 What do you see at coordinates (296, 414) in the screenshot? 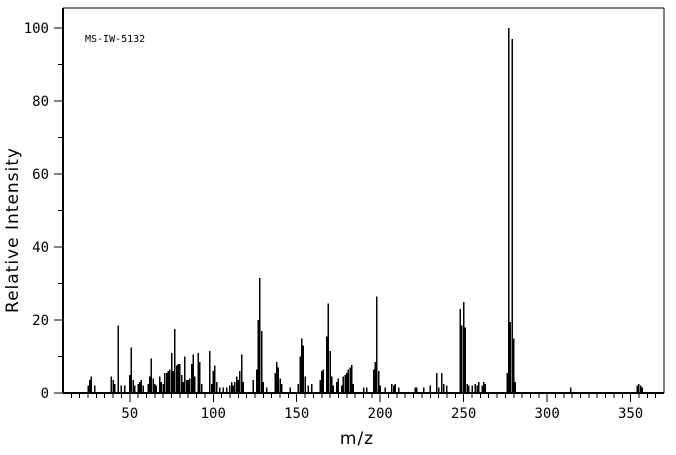
I see `x-tick-label: 150` at bounding box center [296, 414].